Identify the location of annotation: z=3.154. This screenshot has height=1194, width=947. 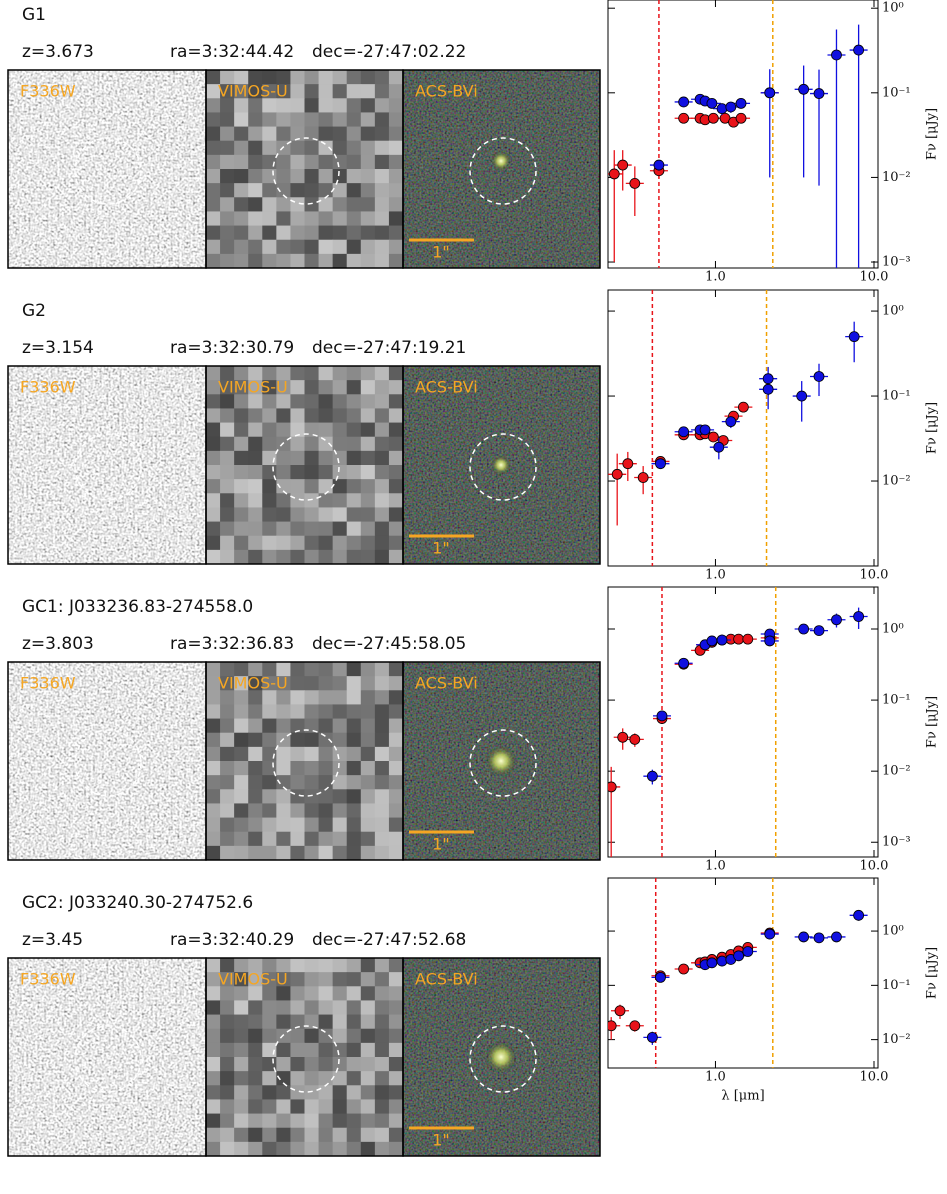
(58, 348).